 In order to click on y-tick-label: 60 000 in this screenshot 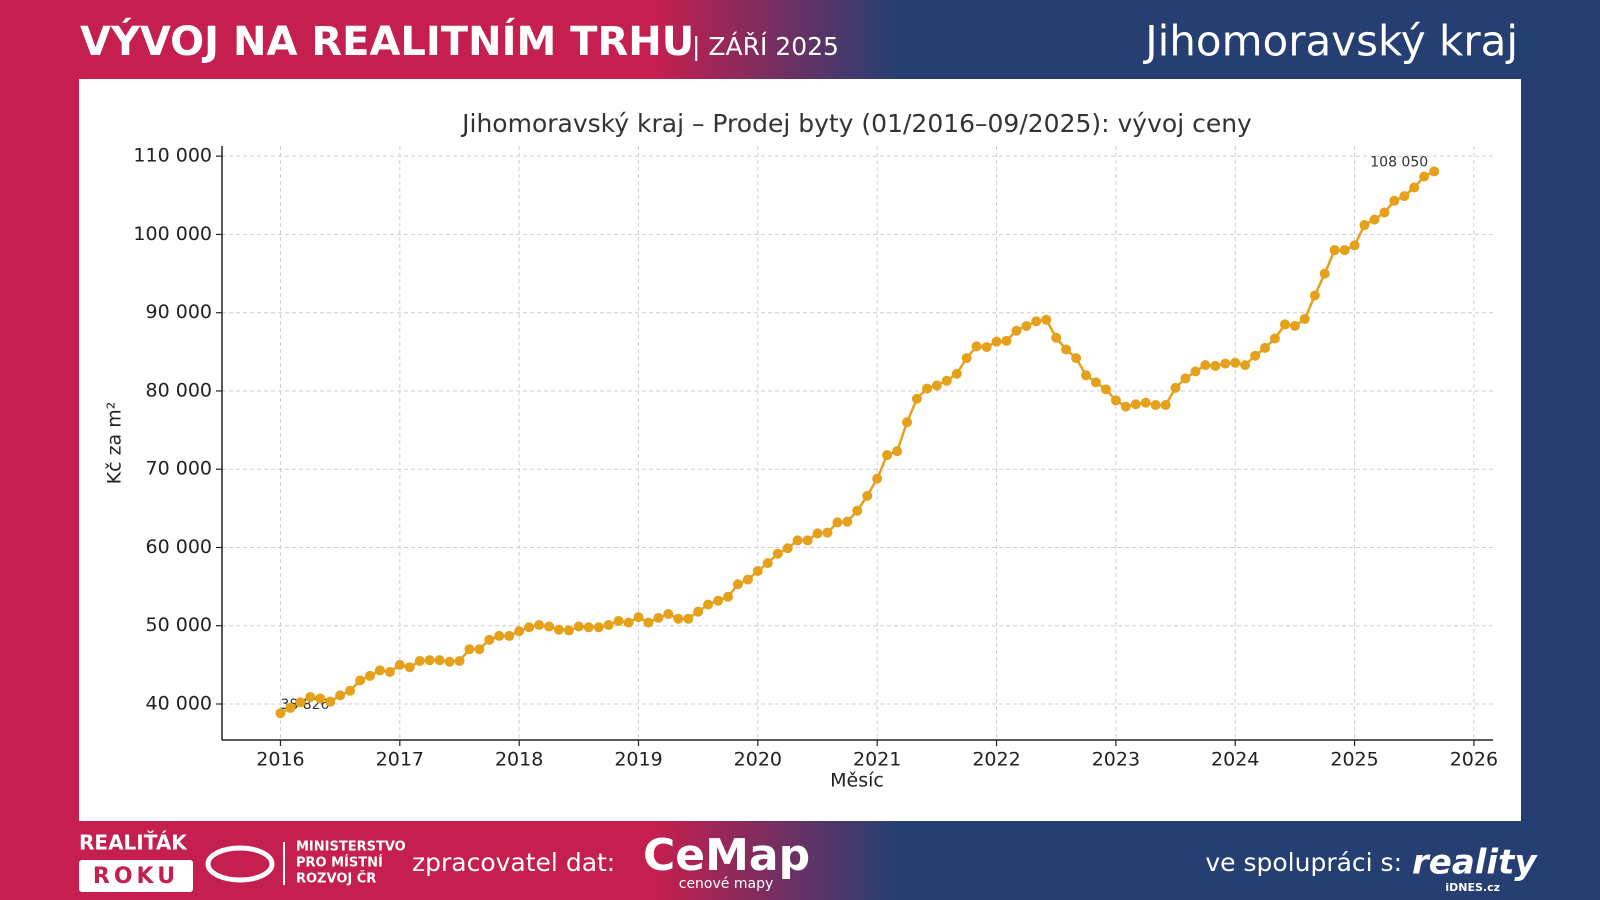, I will do `click(179, 547)`.